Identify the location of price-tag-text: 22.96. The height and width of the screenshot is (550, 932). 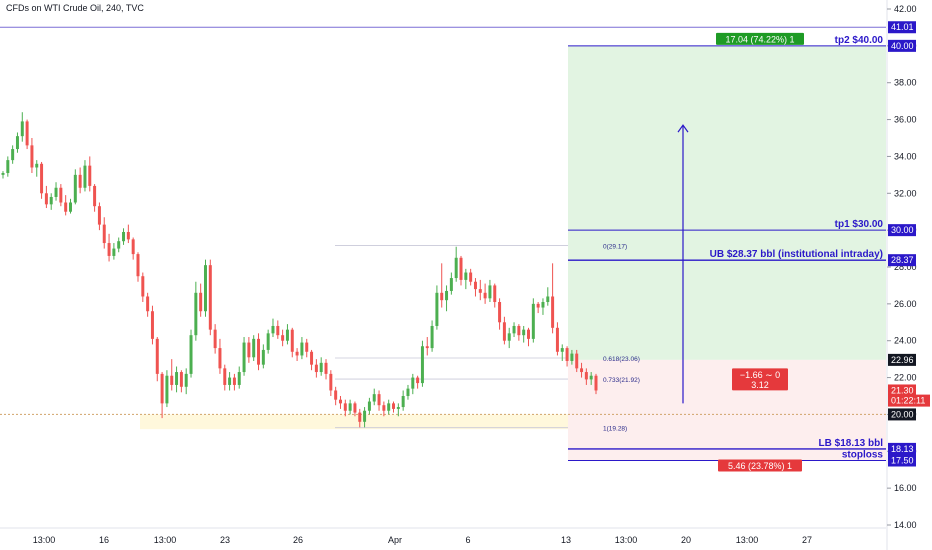
(902, 360).